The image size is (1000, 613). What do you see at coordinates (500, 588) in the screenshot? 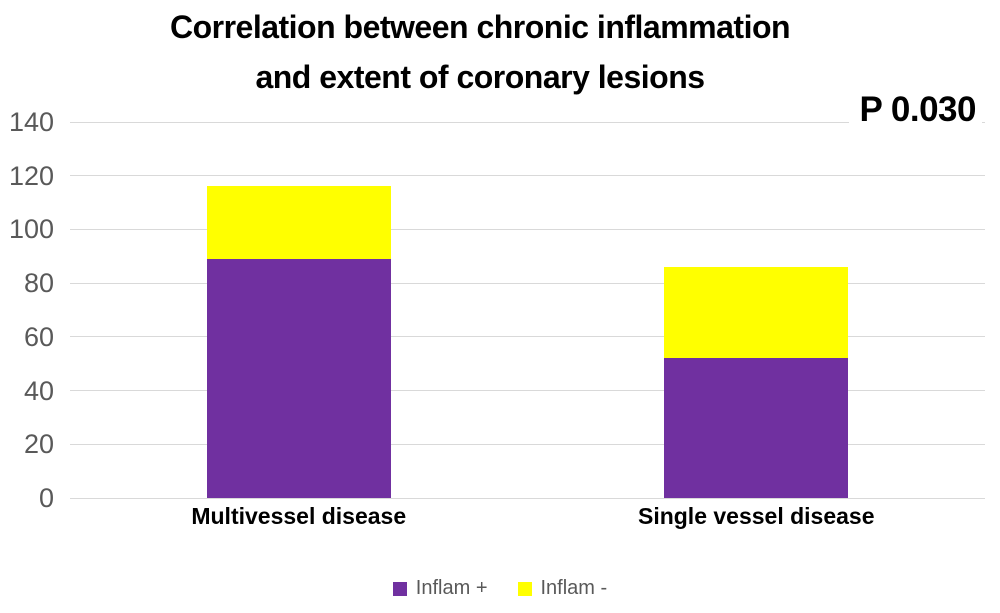
I see `legend: Inflam + Inflam -` at bounding box center [500, 588].